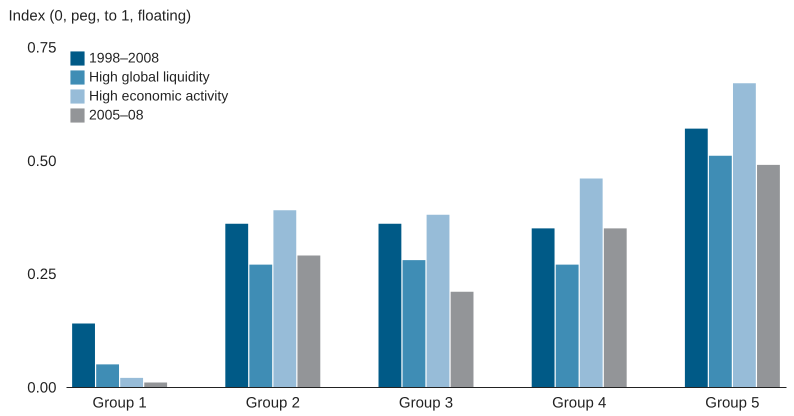 This screenshot has height=416, width=794. What do you see at coordinates (100, 16) in the screenshot?
I see `y-axis-title: Index (0, peg, to 1, floating)` at bounding box center [100, 16].